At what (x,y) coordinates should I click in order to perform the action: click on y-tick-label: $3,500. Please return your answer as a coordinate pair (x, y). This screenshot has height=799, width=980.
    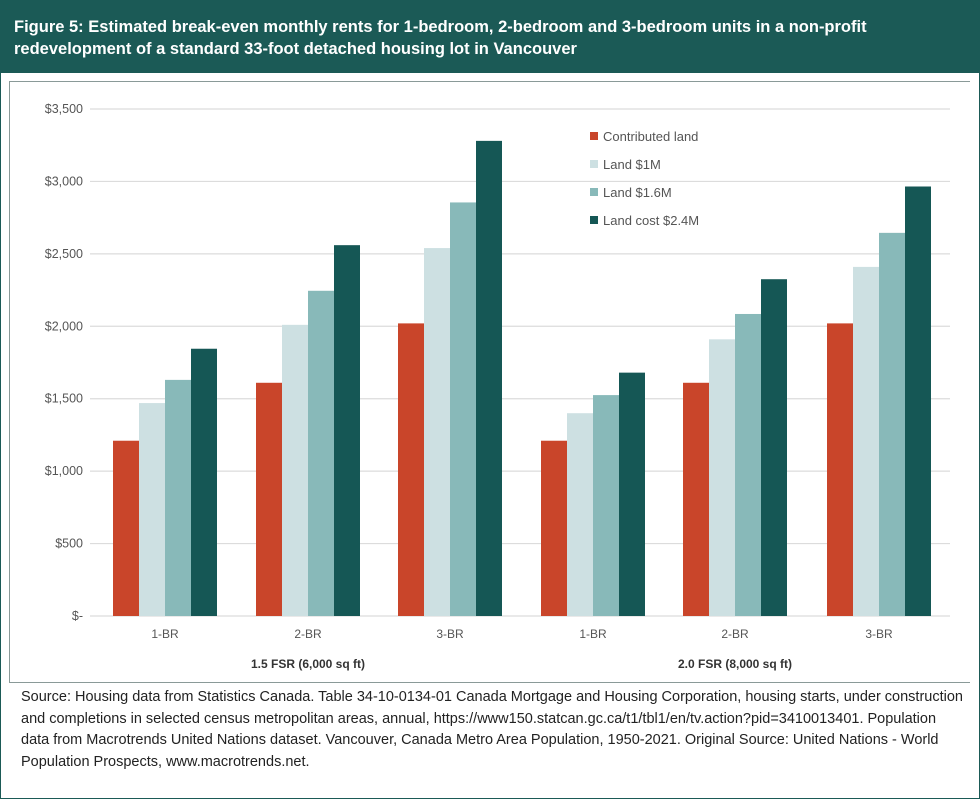
    Looking at the image, I should click on (64, 109).